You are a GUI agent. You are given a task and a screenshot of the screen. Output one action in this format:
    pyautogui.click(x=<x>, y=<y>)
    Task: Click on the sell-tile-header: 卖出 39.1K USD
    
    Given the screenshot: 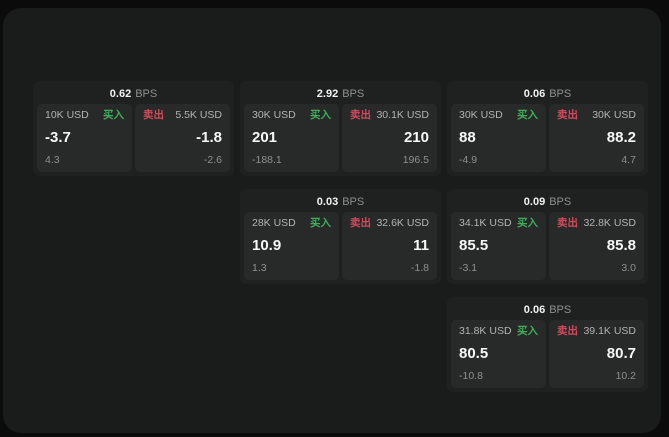 What is the action you would take?
    pyautogui.click(x=596, y=331)
    